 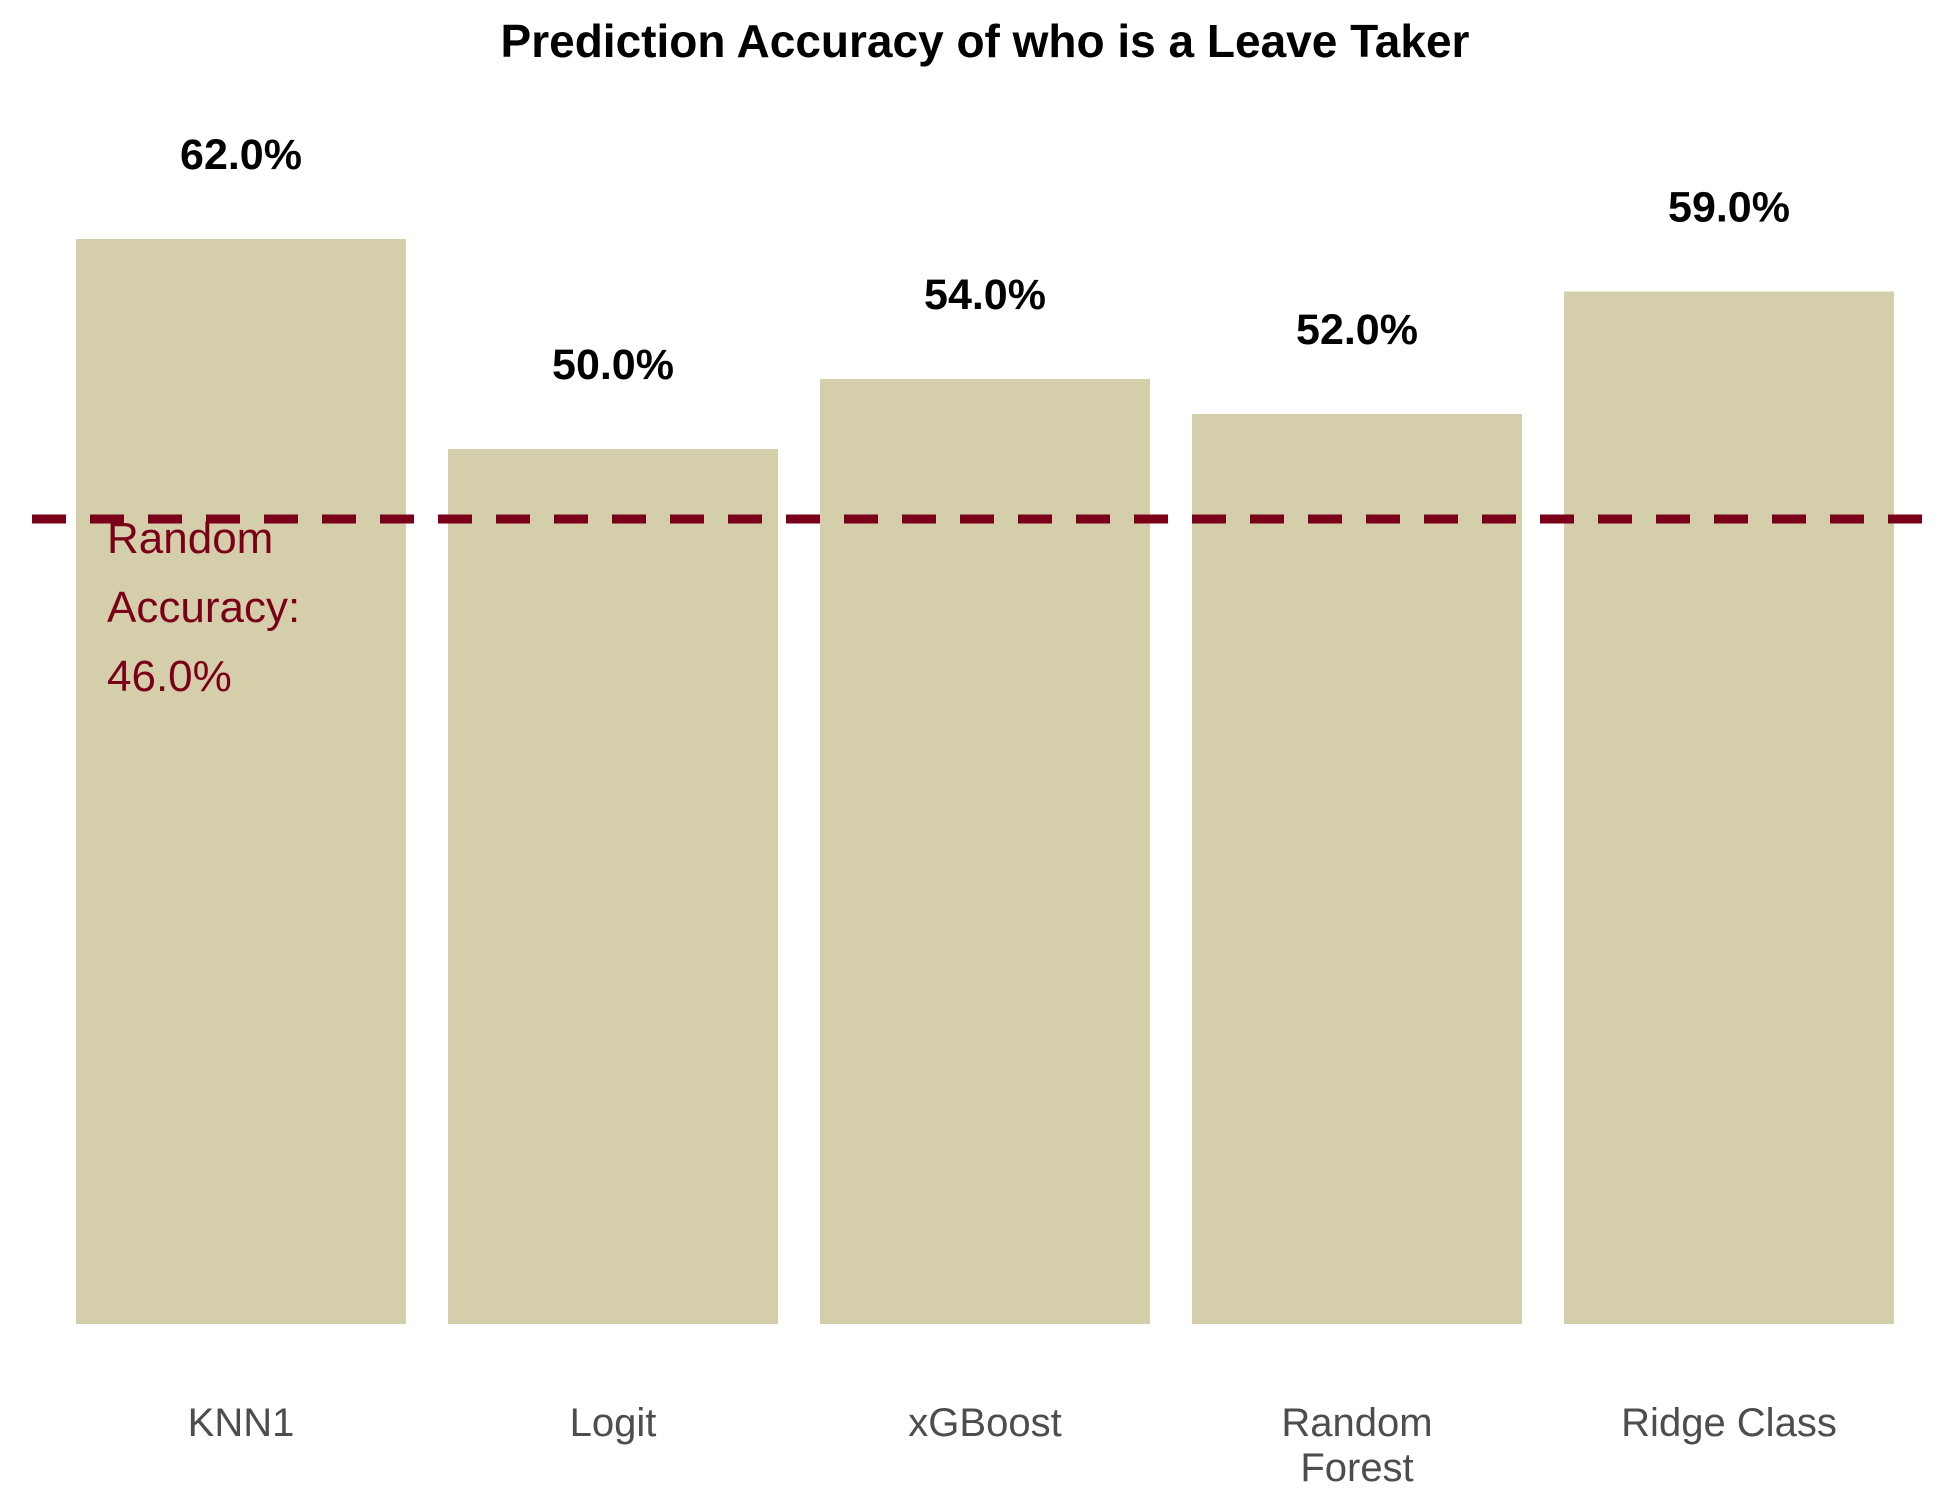 What do you see at coordinates (613, 886) in the screenshot?
I see `bar-logit` at bounding box center [613, 886].